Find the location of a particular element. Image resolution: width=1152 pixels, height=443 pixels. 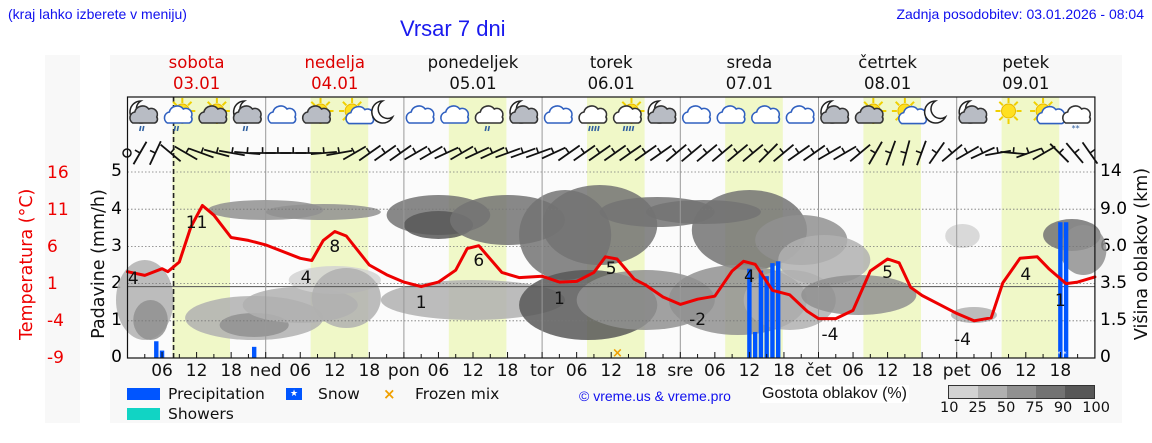

x-tick-label: pet is located at coordinates (957, 371).